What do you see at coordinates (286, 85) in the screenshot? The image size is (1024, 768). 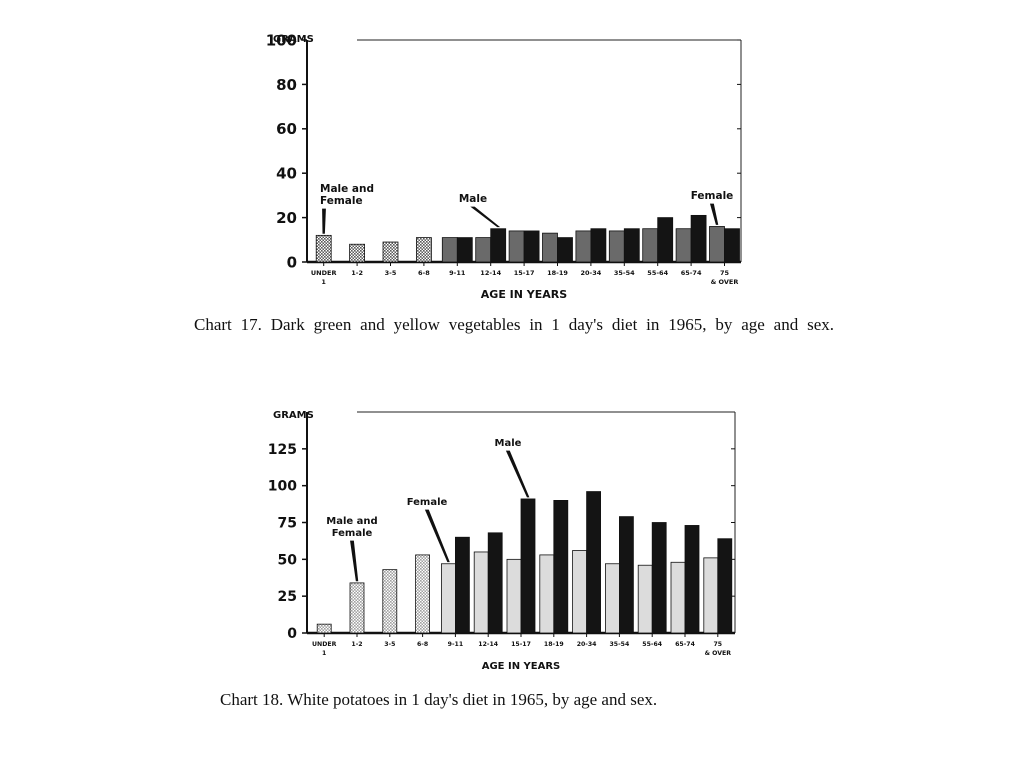 I see `y-tick-label: 80` at bounding box center [286, 85].